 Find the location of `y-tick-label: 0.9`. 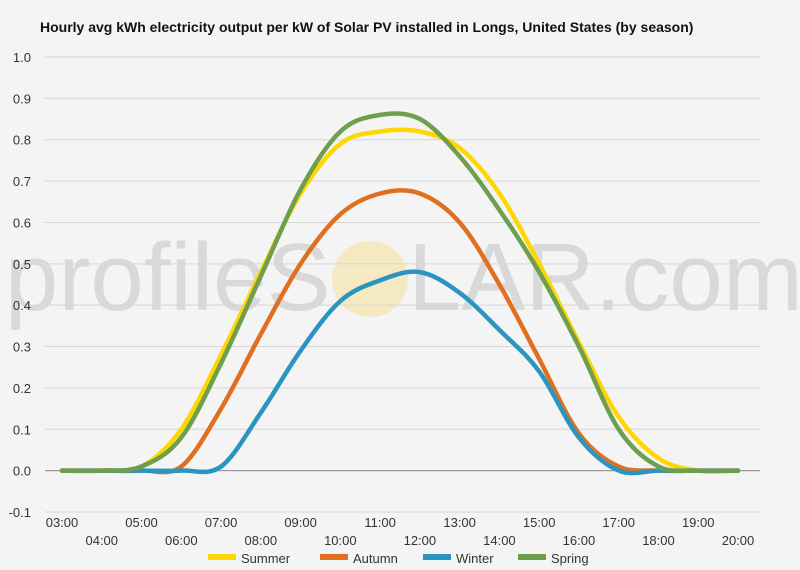

y-tick-label: 0.9 is located at coordinates (22, 98).